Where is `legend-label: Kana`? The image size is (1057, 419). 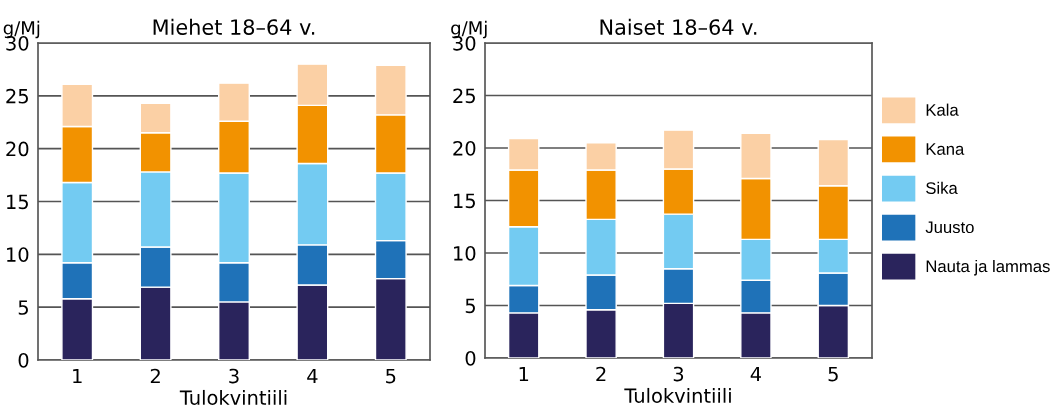 legend-label: Kana is located at coordinates (945, 149).